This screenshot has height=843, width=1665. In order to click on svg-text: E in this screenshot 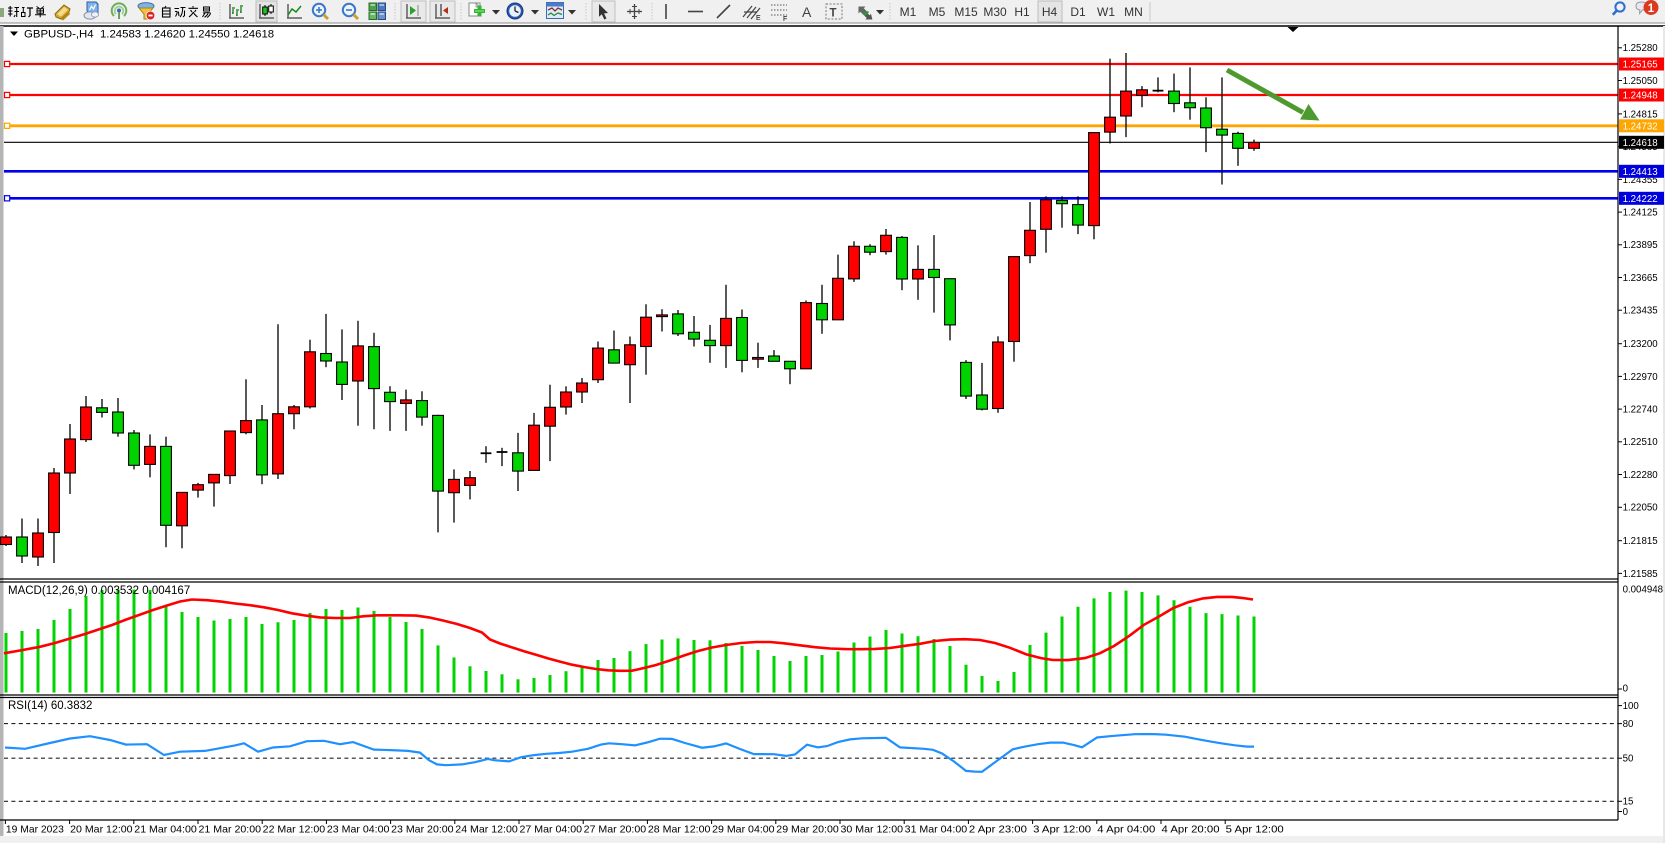, I will do `click(758, 18)`.